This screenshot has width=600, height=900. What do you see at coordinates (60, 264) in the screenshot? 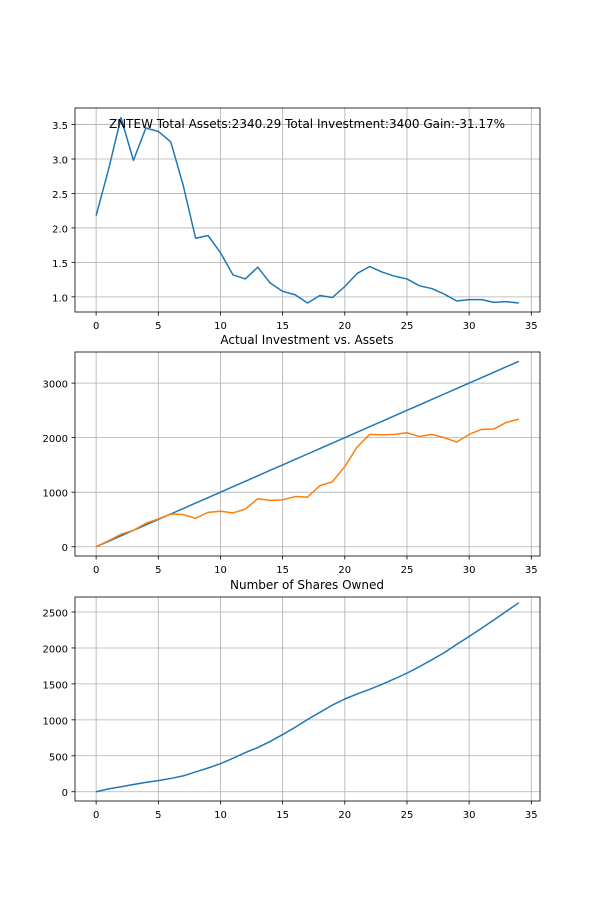
I see `y-tick-label: 1.5` at bounding box center [60, 264].